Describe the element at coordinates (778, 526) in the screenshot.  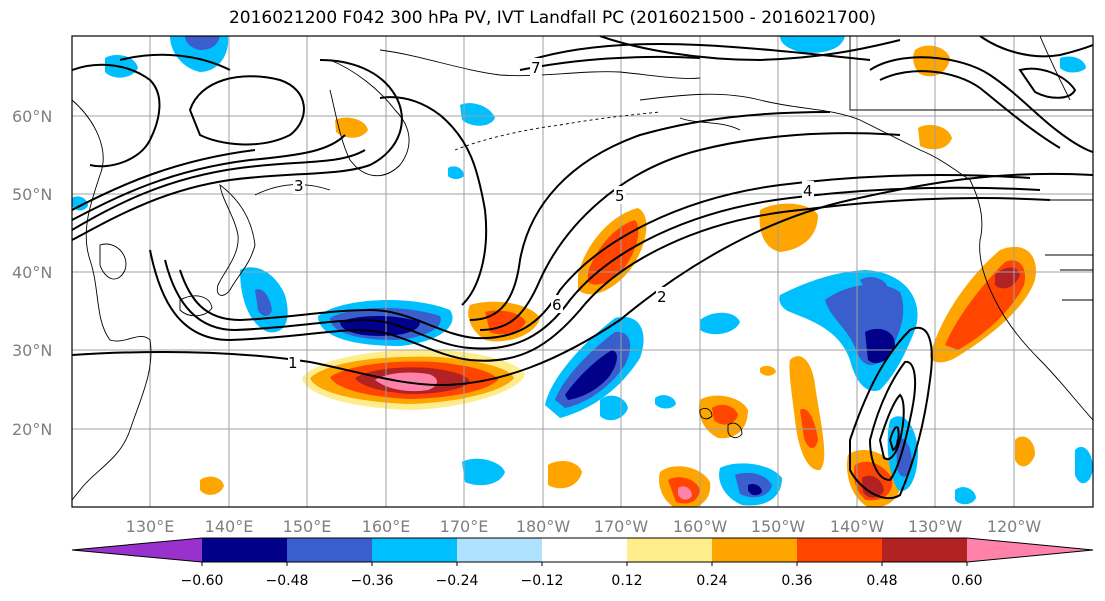
I see `lon-label-150w: 150°W` at that location.